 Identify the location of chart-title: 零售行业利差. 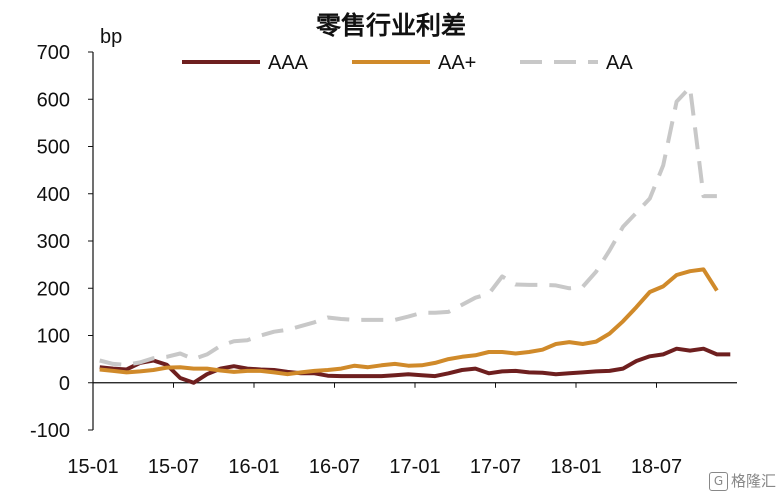
(390, 25).